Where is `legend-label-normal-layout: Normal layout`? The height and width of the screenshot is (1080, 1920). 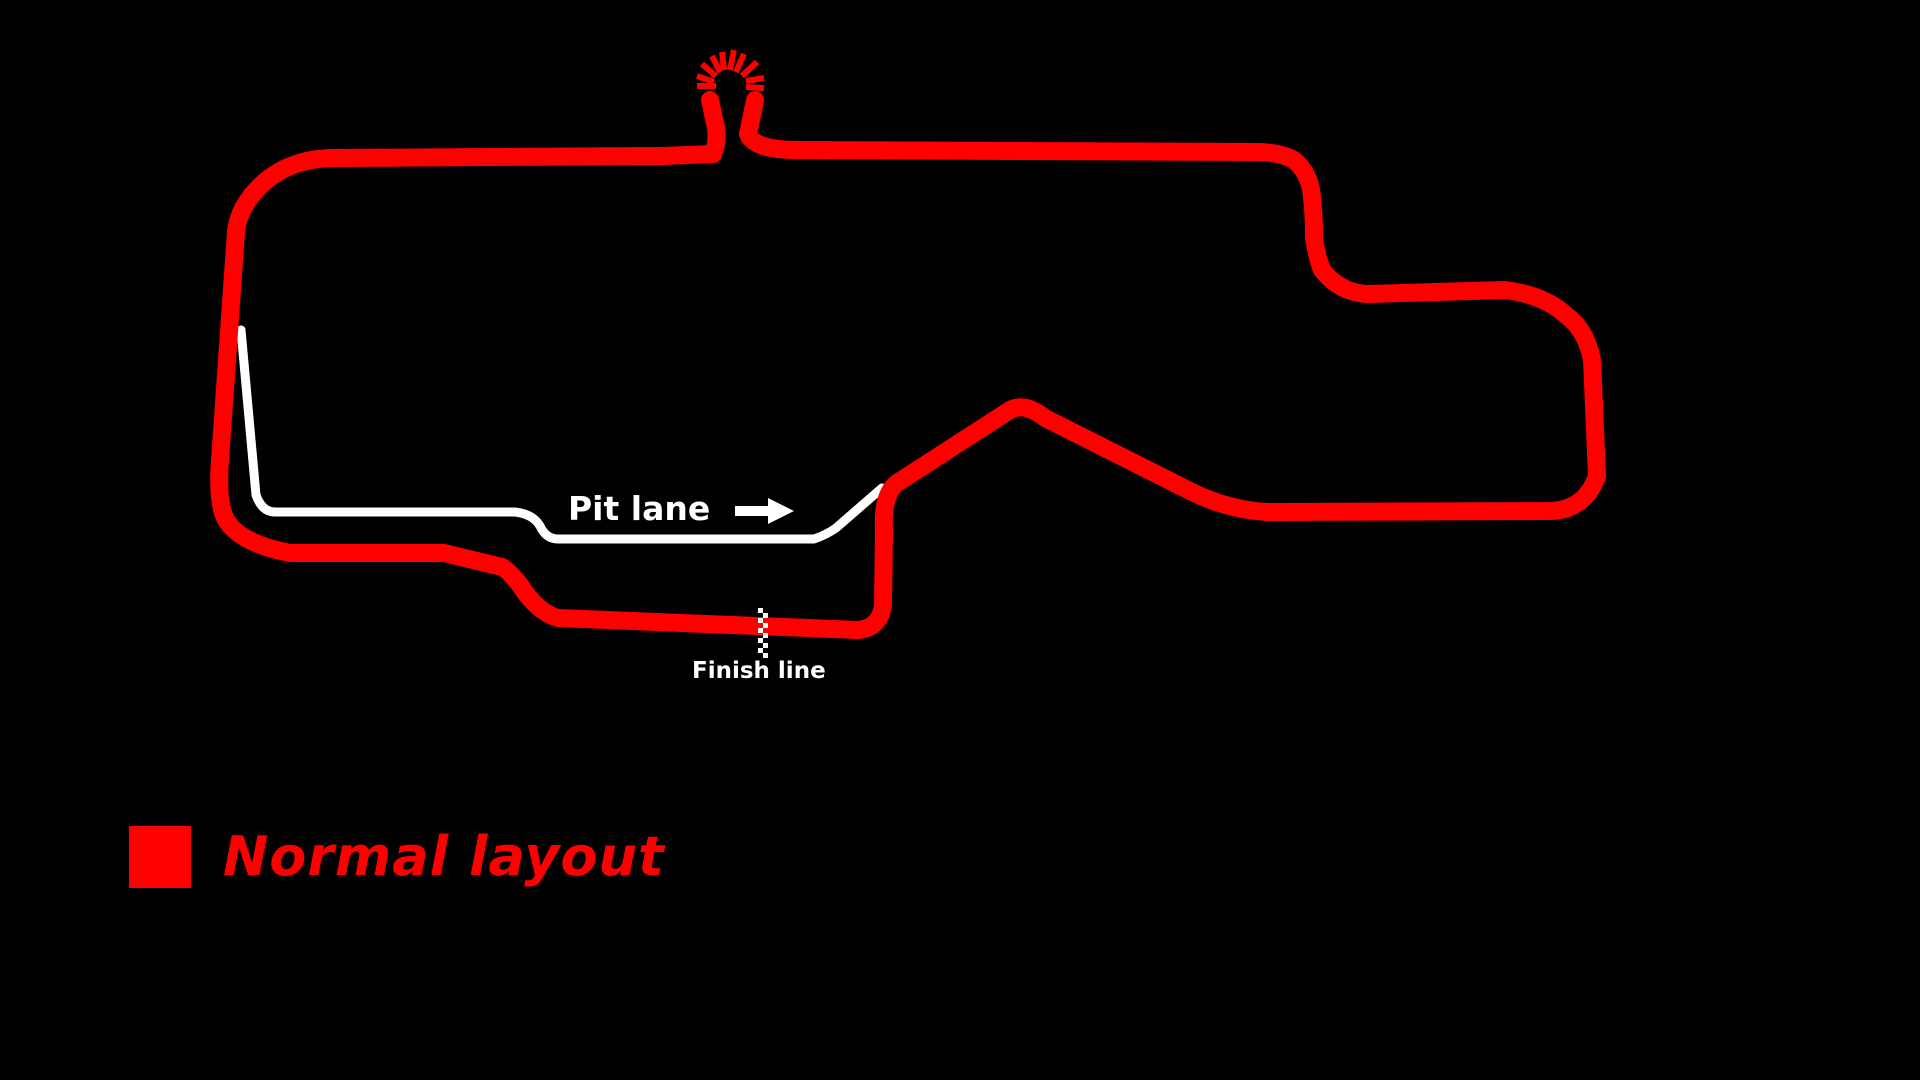 legend-label-normal-layout: Normal layout is located at coordinates (444, 856).